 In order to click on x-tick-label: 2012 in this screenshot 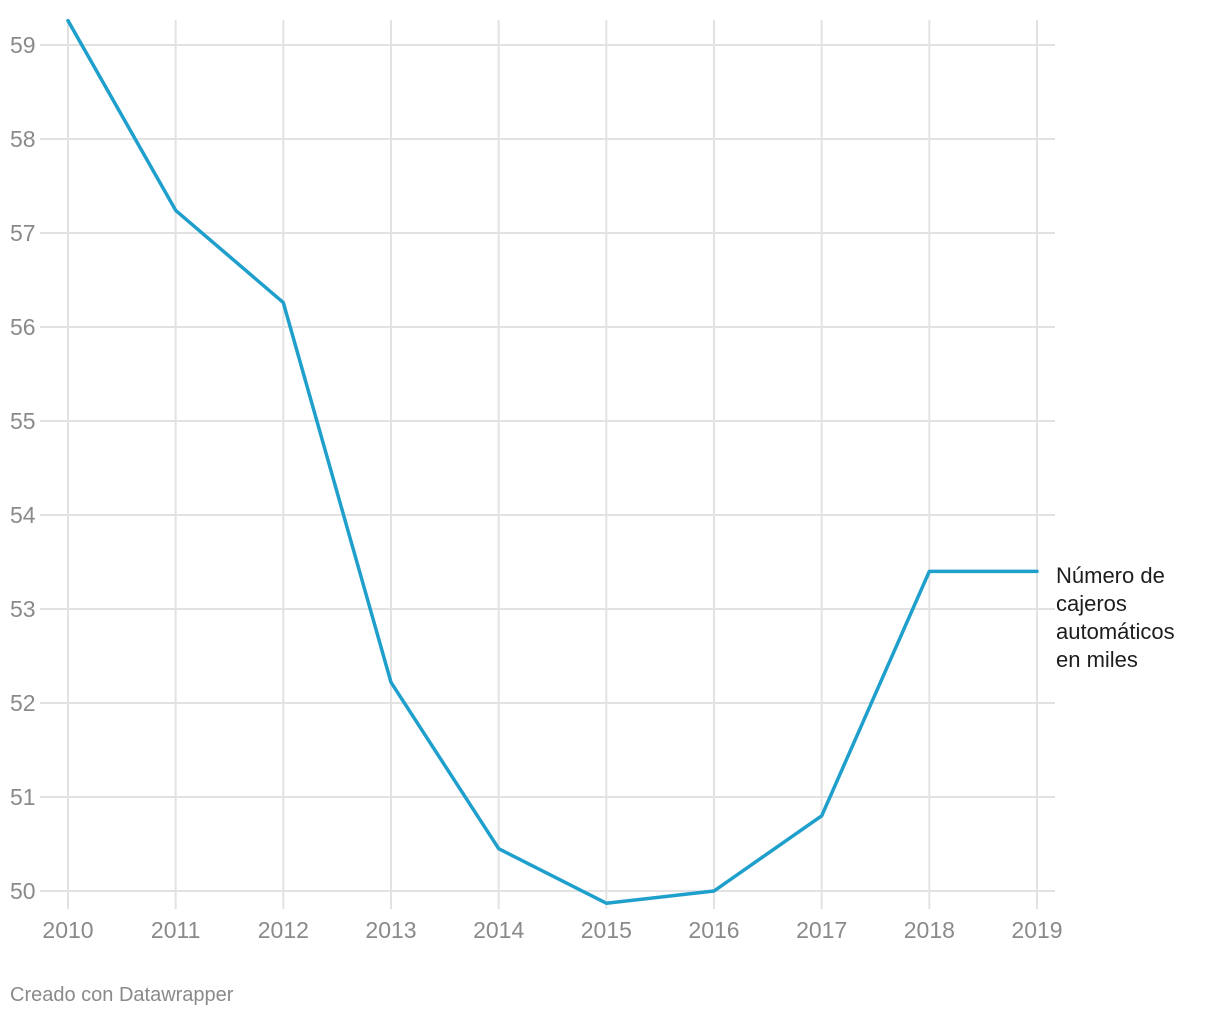, I will do `click(283, 930)`.